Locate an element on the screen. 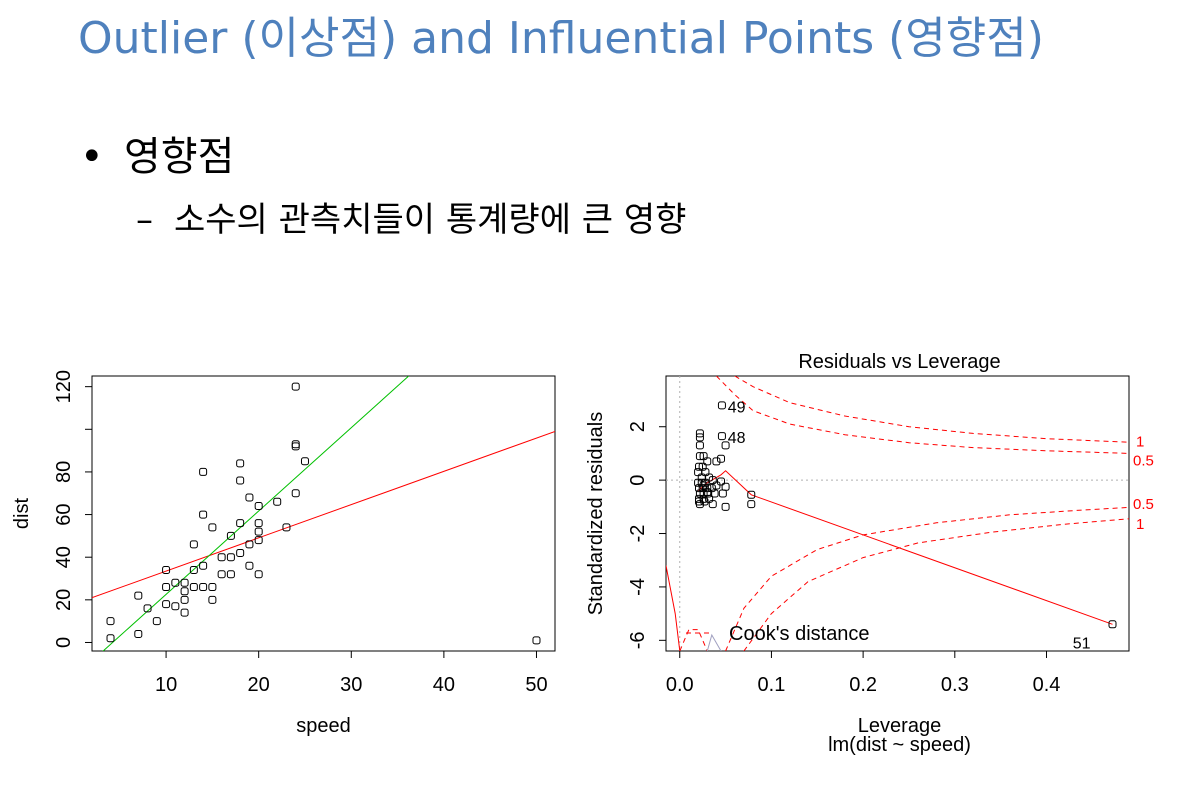  point-label: 48 is located at coordinates (737, 438).